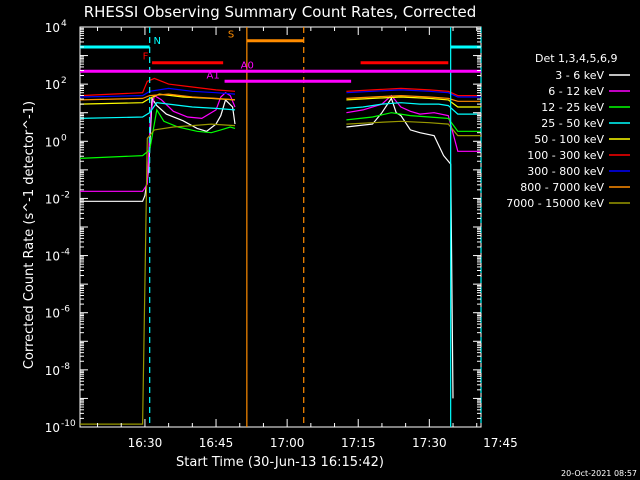 This screenshot has width=640, height=480. Describe the element at coordinates (572, 107) in the screenshot. I see `legend-label-2: 12 - 25 keV` at that location.